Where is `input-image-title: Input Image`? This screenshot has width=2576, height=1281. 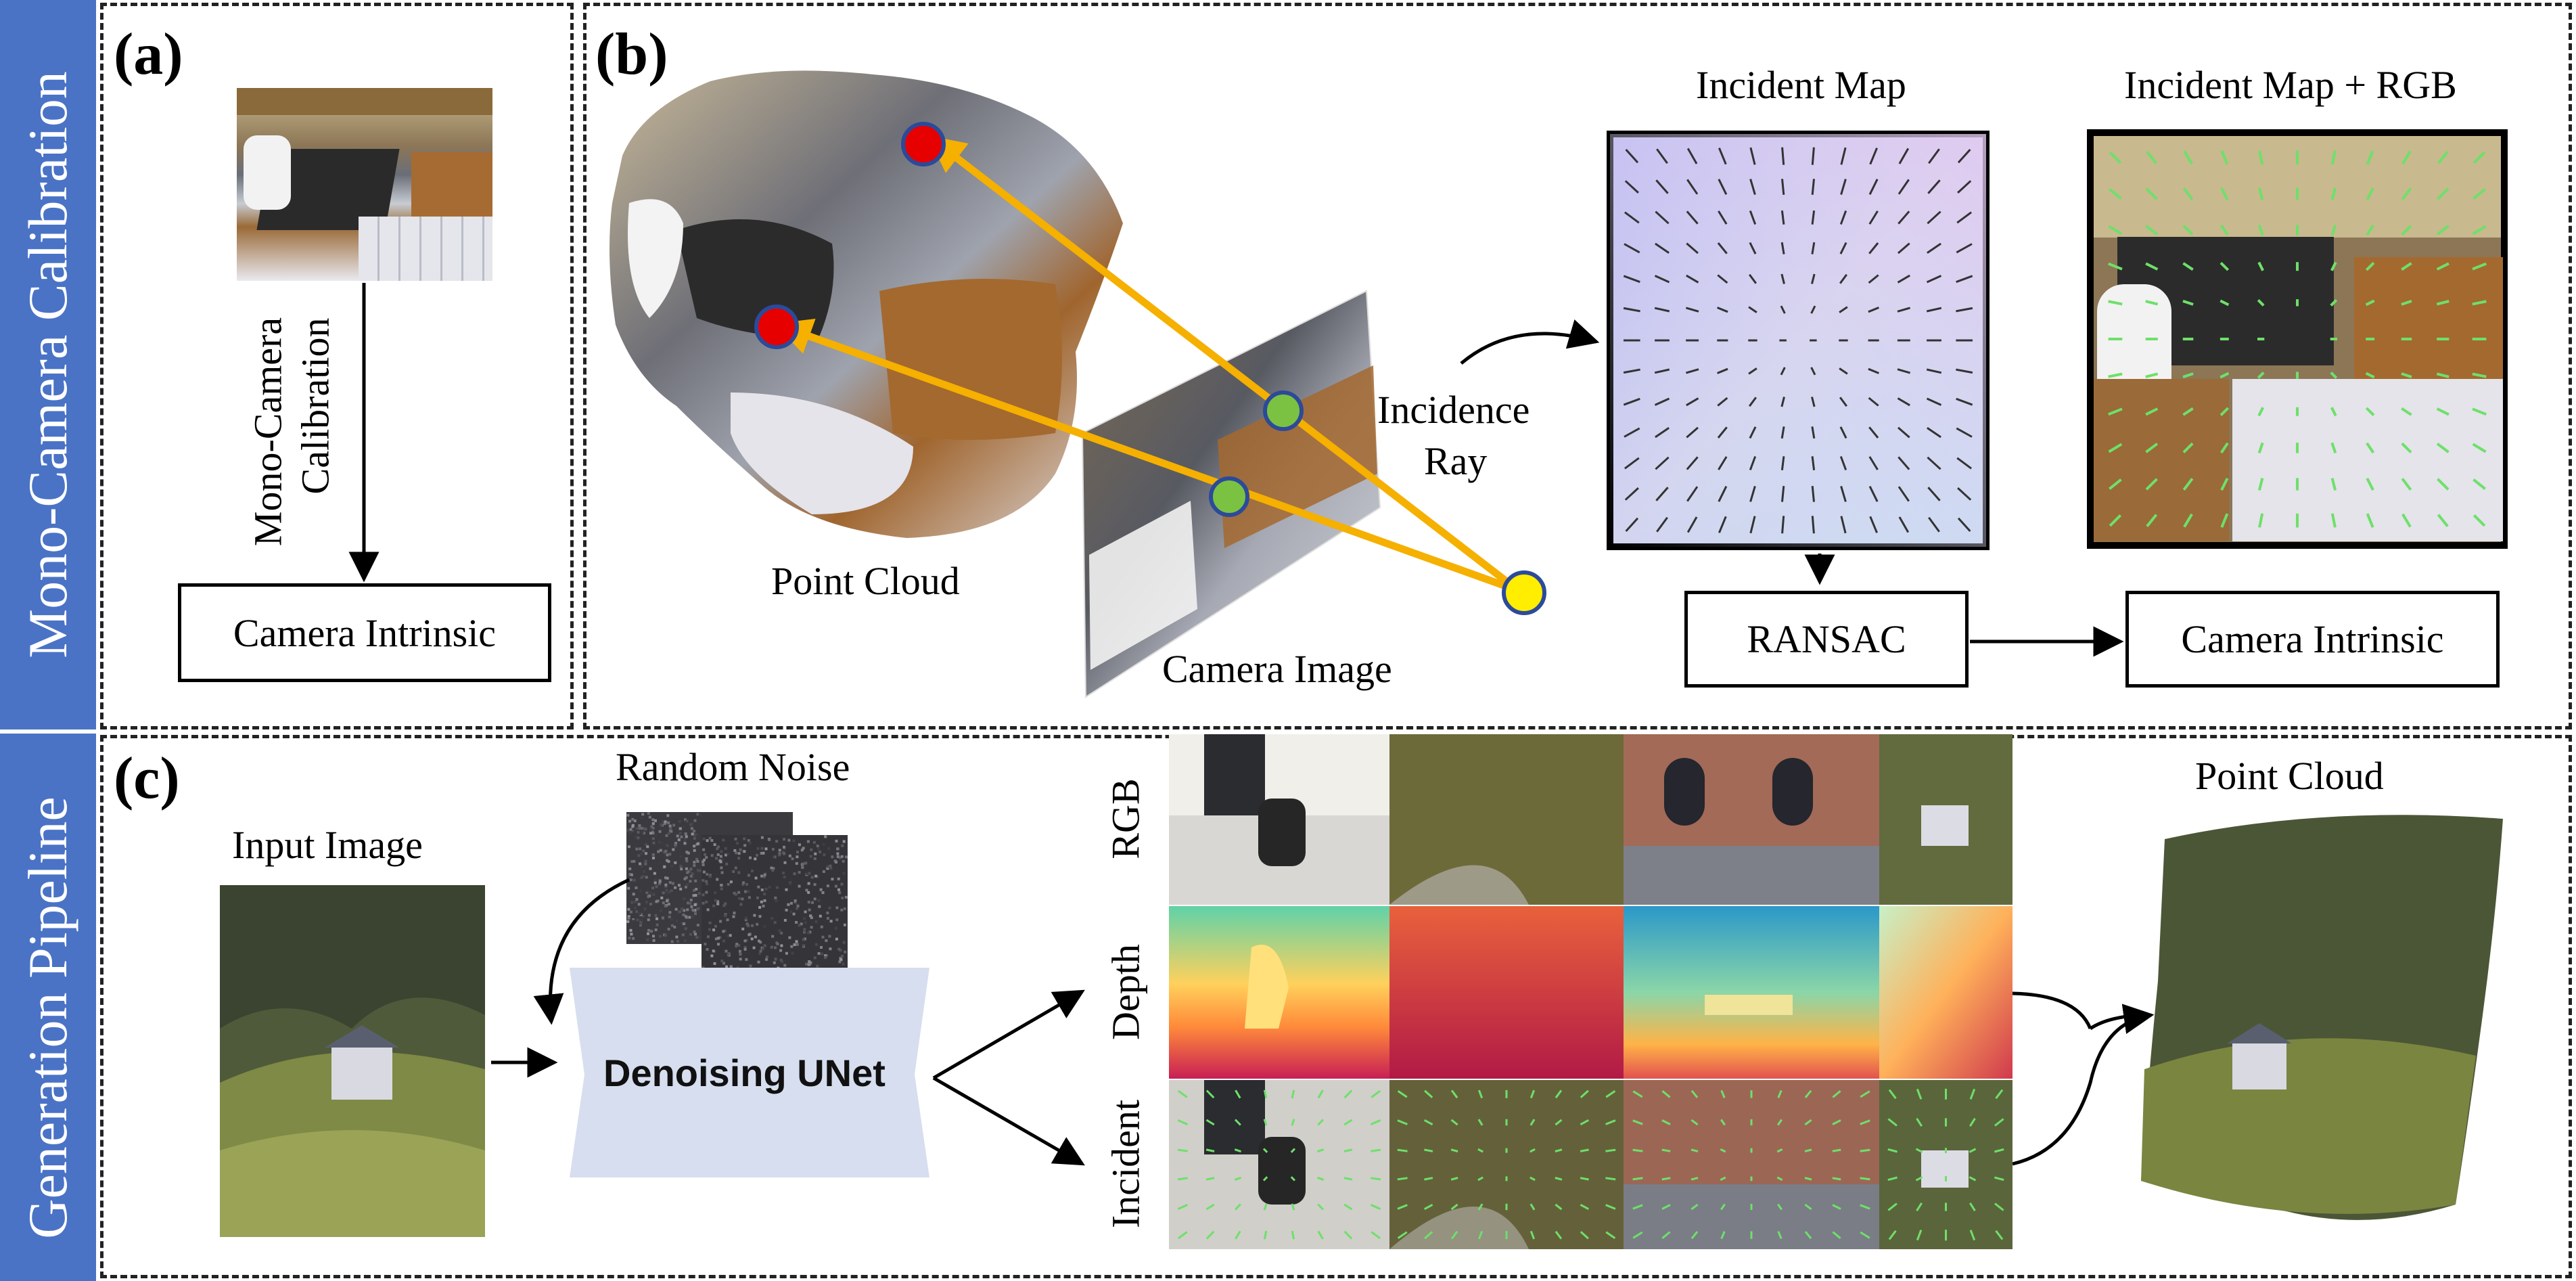
input-image-title: Input Image is located at coordinates (327, 845).